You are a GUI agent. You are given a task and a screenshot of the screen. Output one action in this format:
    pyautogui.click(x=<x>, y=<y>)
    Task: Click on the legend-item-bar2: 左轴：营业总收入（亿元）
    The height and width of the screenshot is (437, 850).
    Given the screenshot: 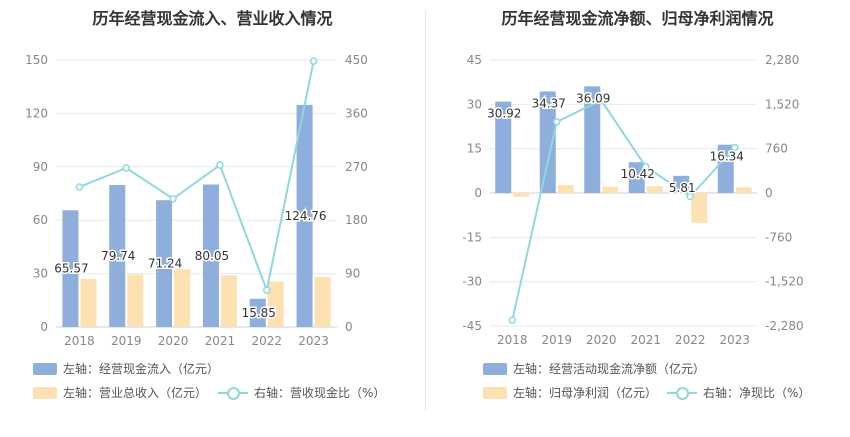 What is the action you would take?
    pyautogui.click(x=120, y=392)
    